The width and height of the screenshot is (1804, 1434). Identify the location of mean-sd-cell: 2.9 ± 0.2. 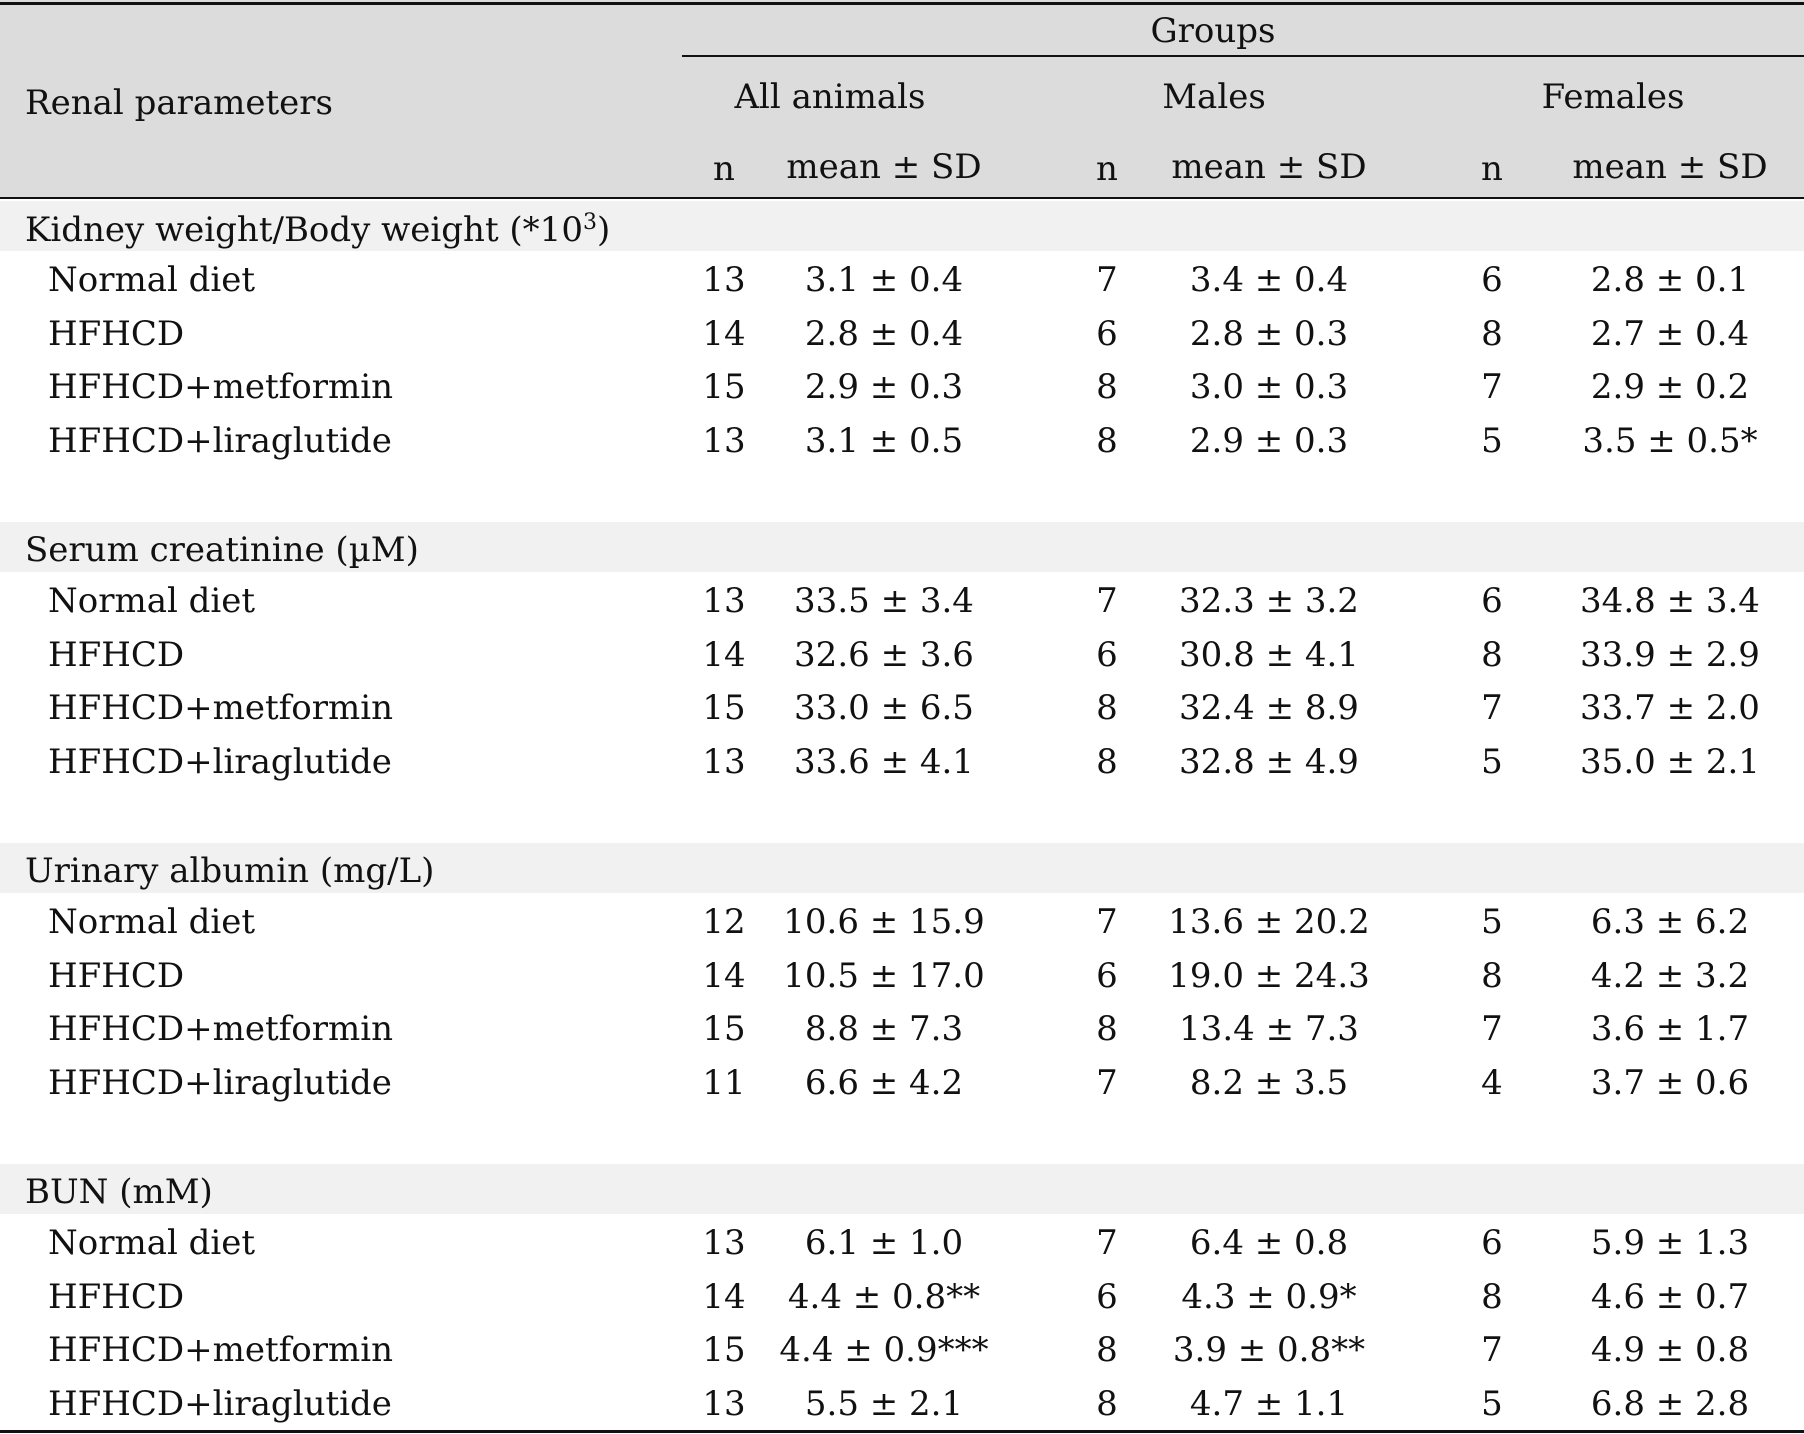
(1670, 387).